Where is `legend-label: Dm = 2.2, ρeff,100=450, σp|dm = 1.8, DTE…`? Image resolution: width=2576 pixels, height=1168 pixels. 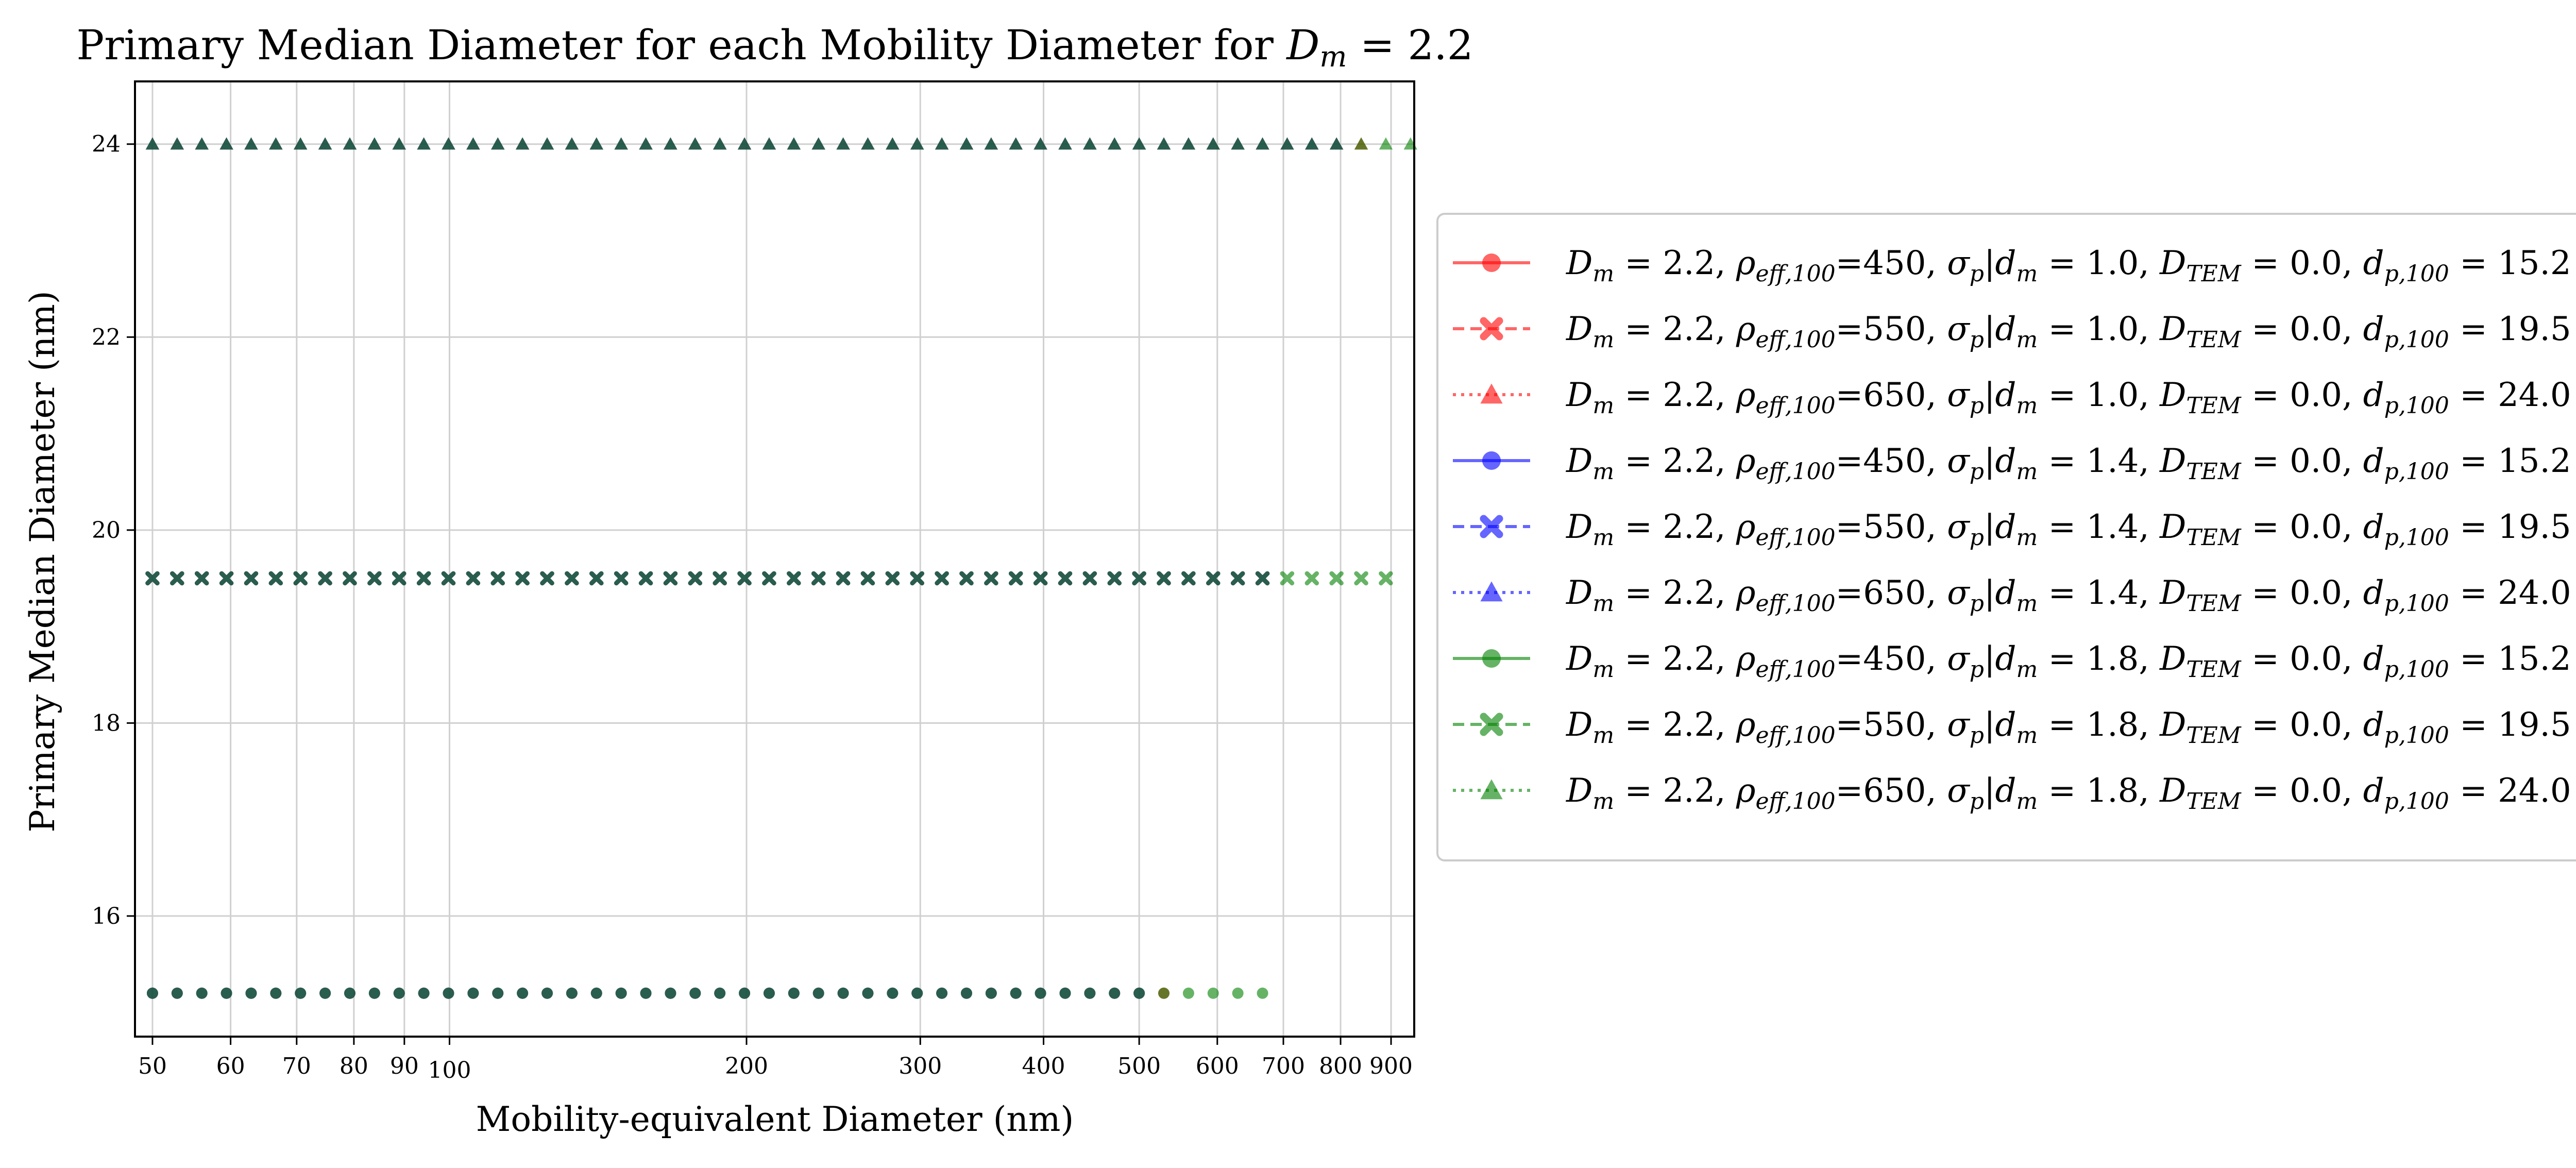 legend-label: Dm = 2.2, ρeff,100=450, σp|dm = 1.8, DTE… is located at coordinates (2068, 661).